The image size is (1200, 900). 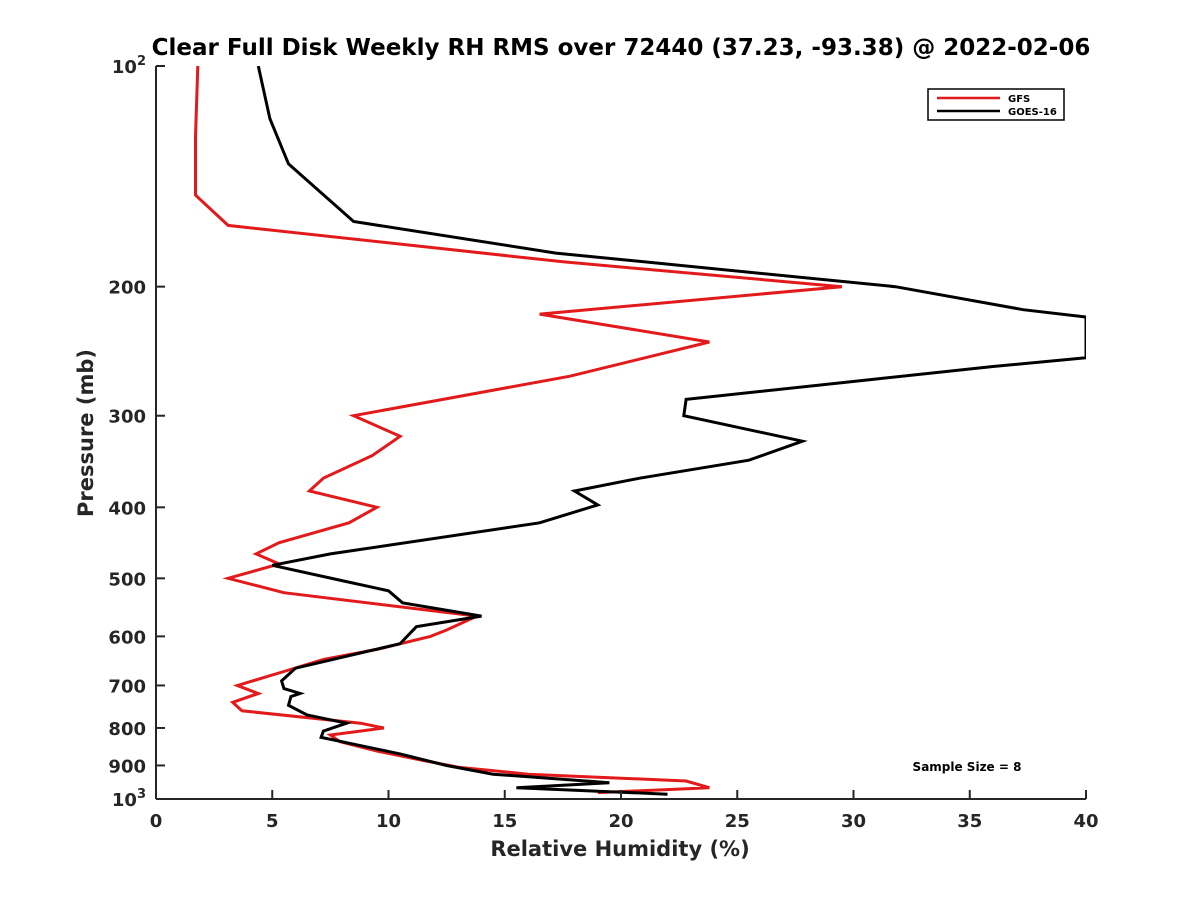 I want to click on y-tick-label: 700, so click(x=127, y=686).